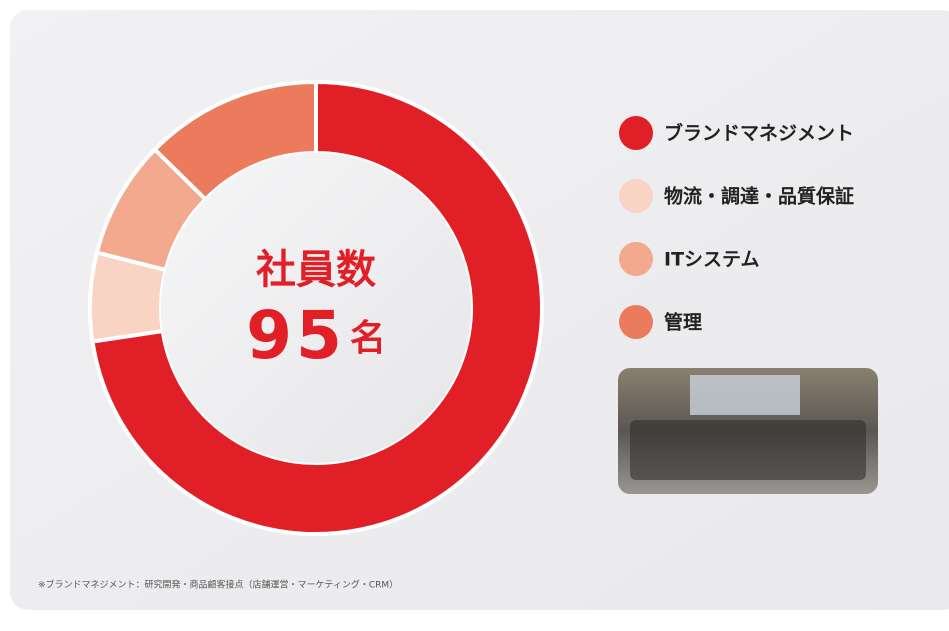 Image resolution: width=949 pixels, height=631 pixels. I want to click on legend-label: ITシステム, so click(711, 260).